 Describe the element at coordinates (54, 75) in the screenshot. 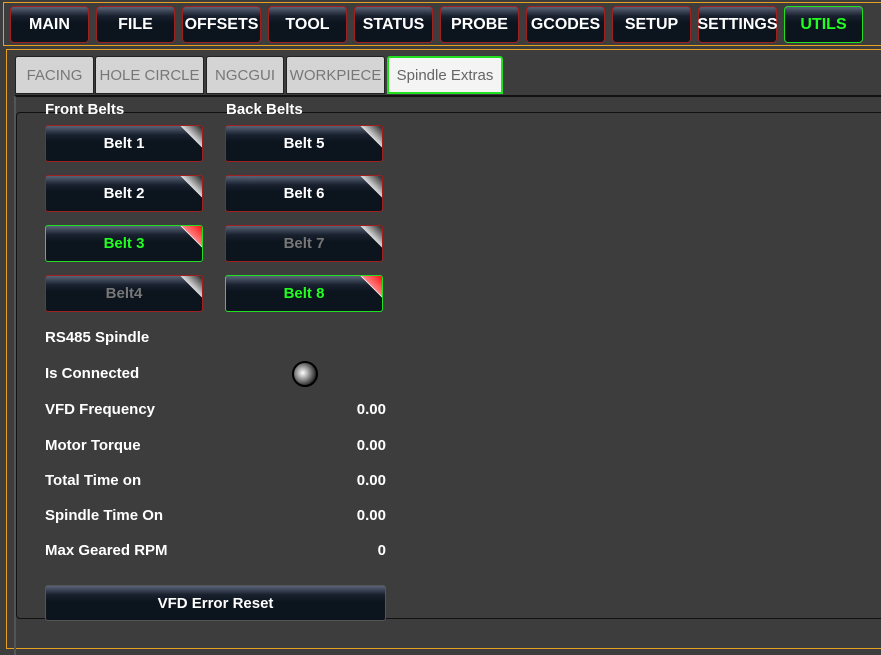

I see `tab-facing: FACING` at that location.